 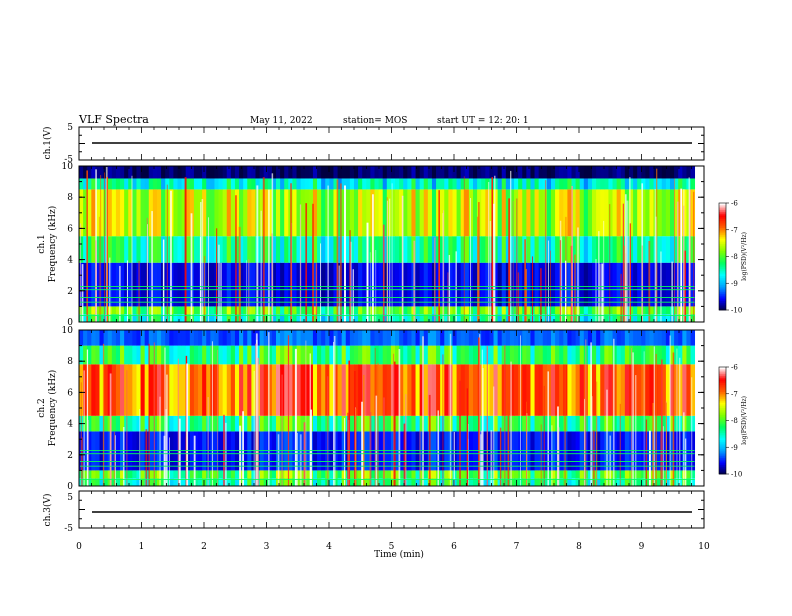 I want to click on xtick-label: 0, so click(x=79, y=547).